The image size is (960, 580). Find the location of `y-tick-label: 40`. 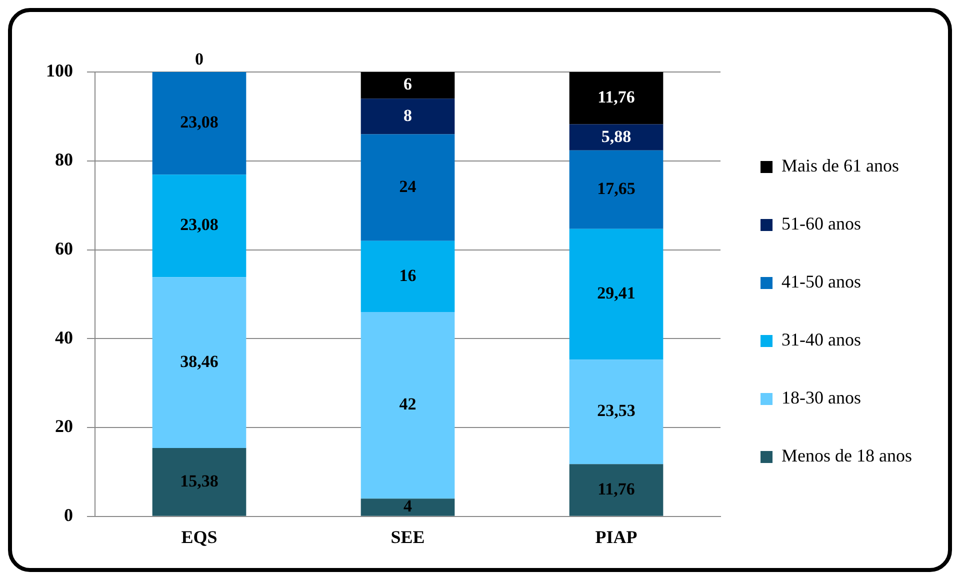

y-tick-label: 40 is located at coordinates (64, 337).